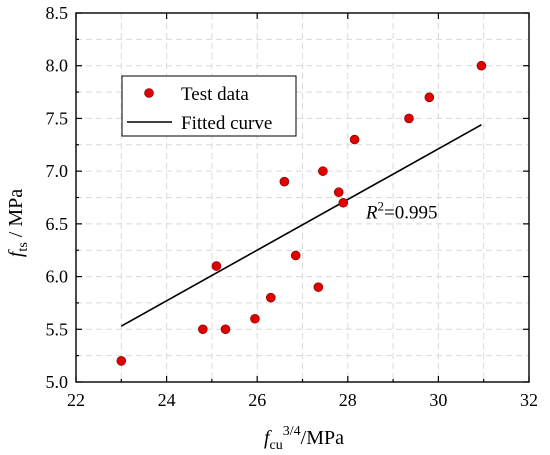 The height and width of the screenshot is (455, 550). What do you see at coordinates (57, 66) in the screenshot?
I see `y-tick-label: 8.0` at bounding box center [57, 66].